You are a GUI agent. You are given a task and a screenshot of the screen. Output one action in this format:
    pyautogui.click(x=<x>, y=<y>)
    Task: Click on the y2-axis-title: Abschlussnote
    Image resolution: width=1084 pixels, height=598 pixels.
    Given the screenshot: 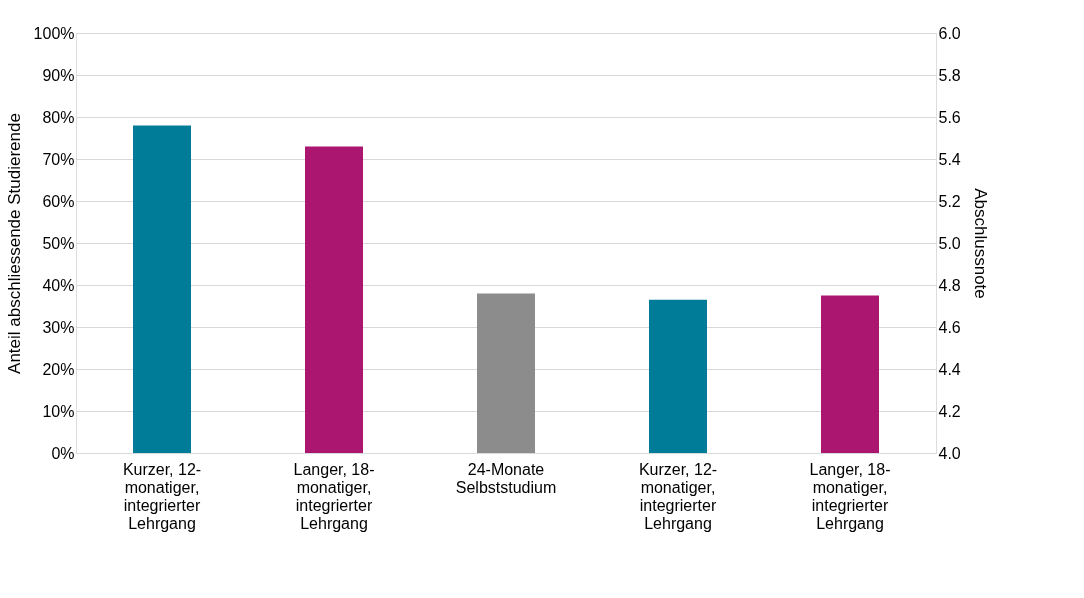 What is the action you would take?
    pyautogui.click(x=980, y=243)
    